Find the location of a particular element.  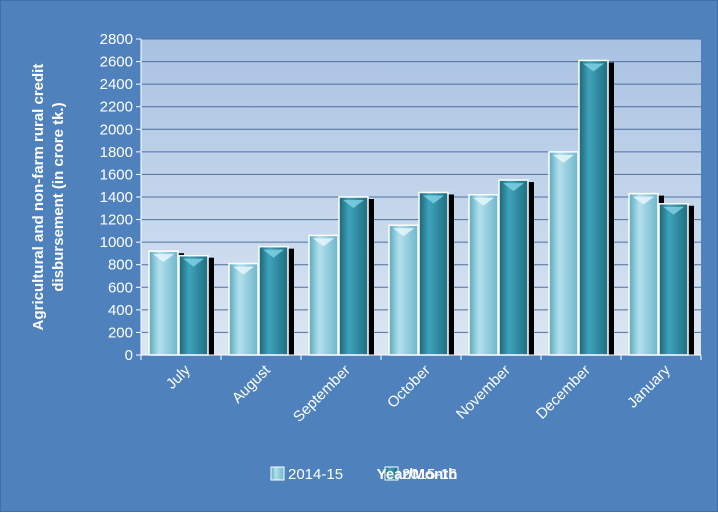

bar-2015-16-october is located at coordinates (436, 273).